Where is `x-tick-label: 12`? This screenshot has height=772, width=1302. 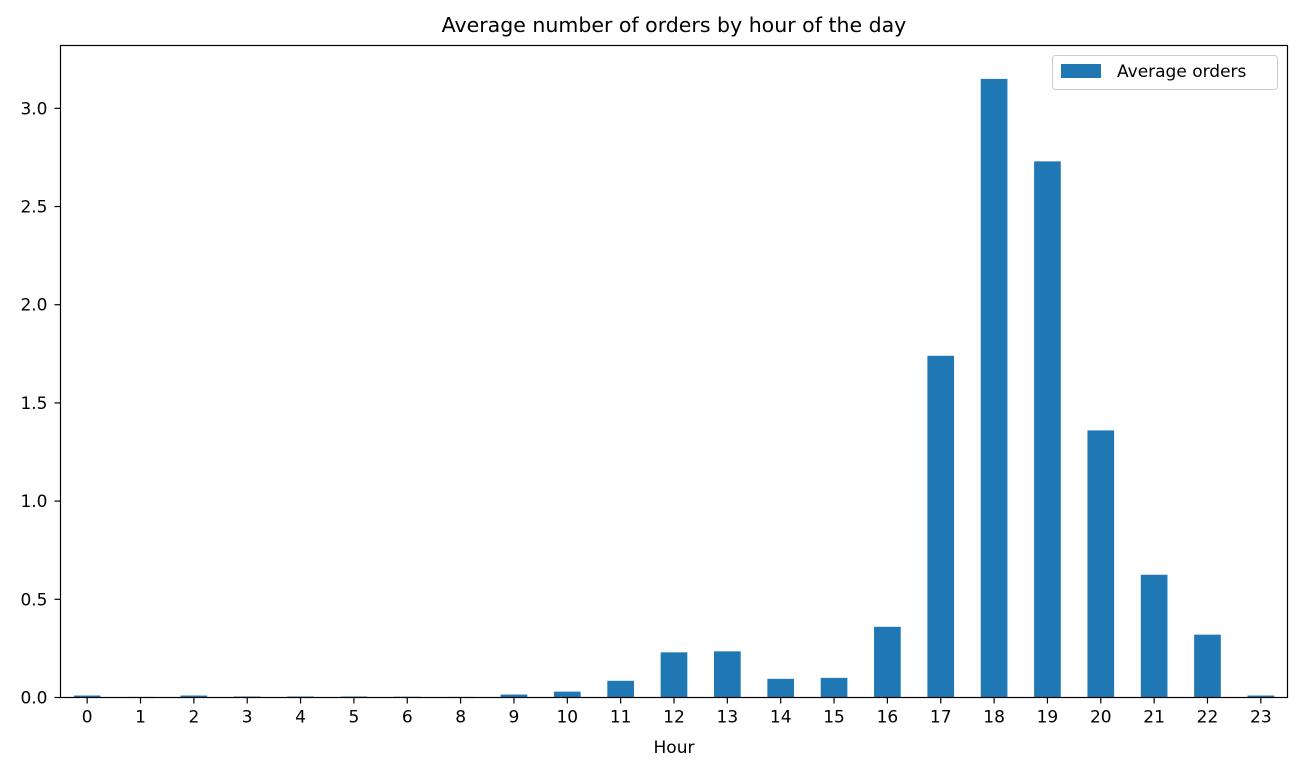 x-tick-label: 12 is located at coordinates (674, 718).